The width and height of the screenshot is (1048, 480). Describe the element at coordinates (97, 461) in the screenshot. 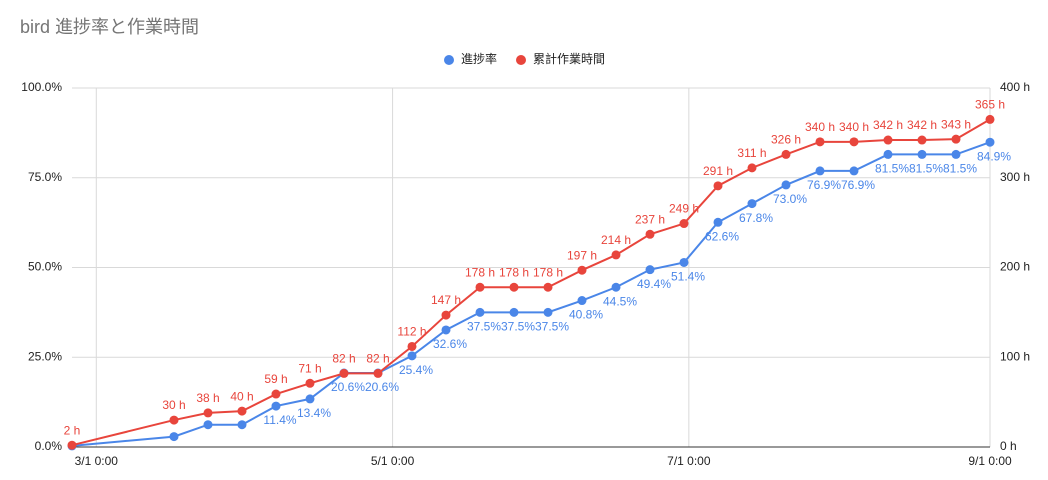

I see `x-tick-label: 3/1 0:00` at that location.